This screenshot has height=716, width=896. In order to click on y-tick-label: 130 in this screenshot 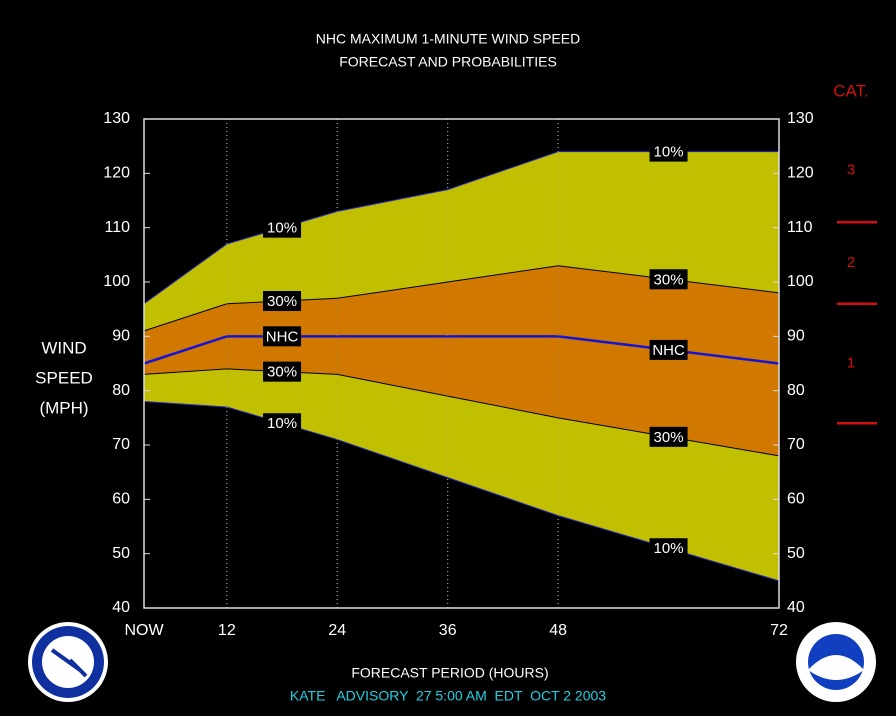, I will do `click(116, 118)`.